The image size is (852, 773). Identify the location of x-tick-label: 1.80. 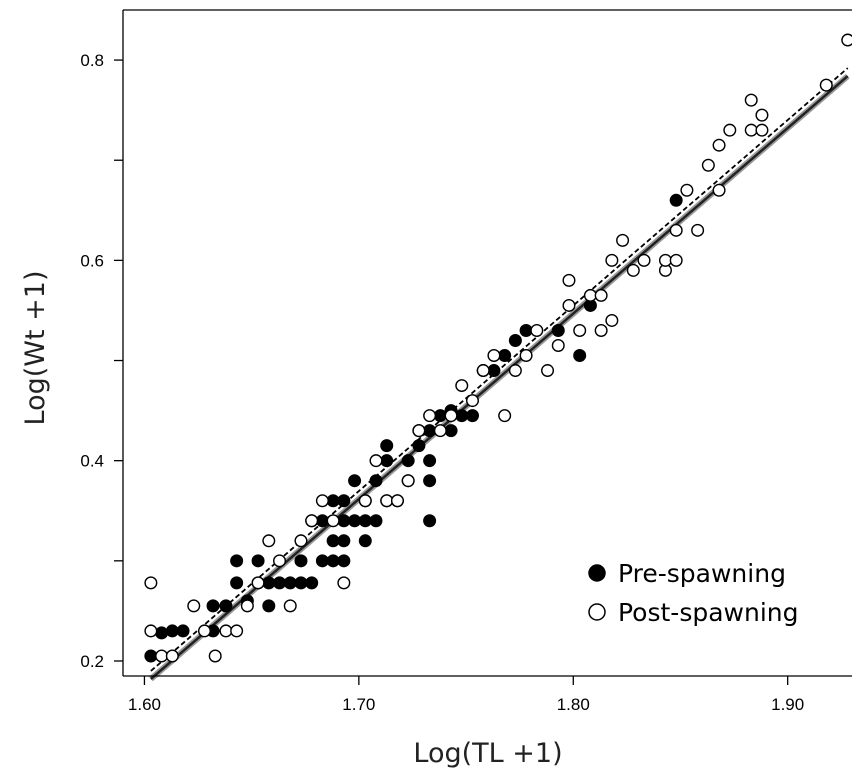
(573, 704).